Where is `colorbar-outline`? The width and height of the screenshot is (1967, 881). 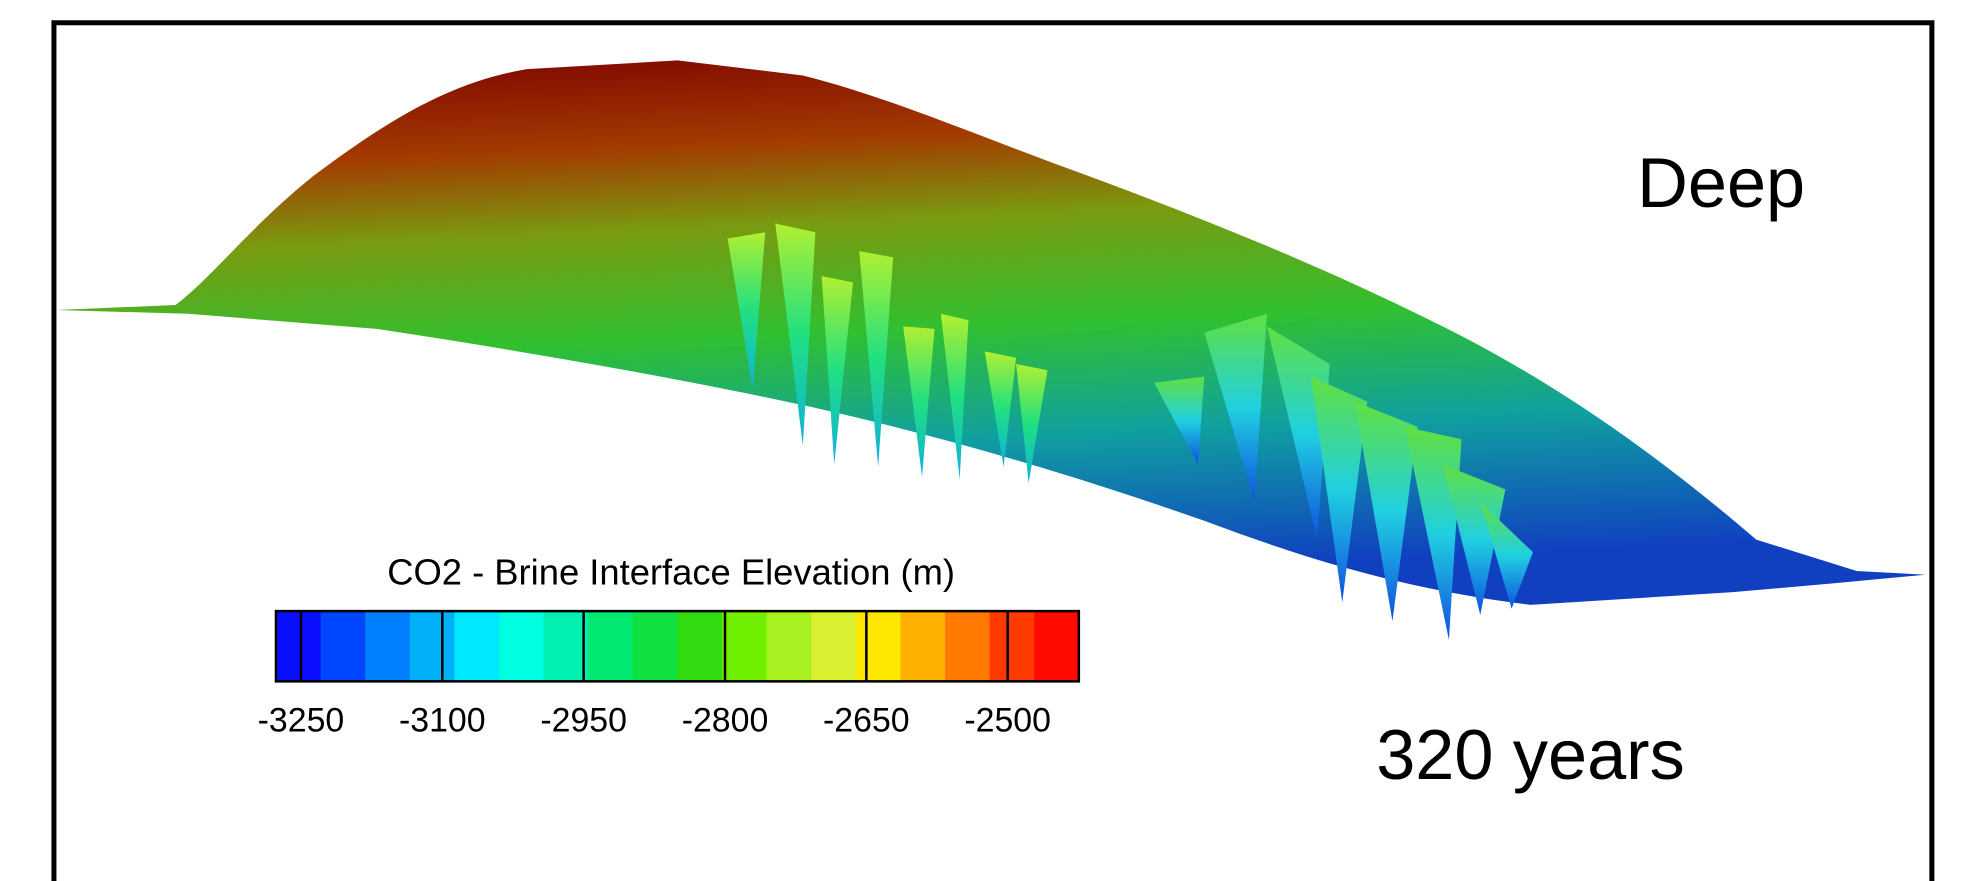
colorbar-outline is located at coordinates (677, 646).